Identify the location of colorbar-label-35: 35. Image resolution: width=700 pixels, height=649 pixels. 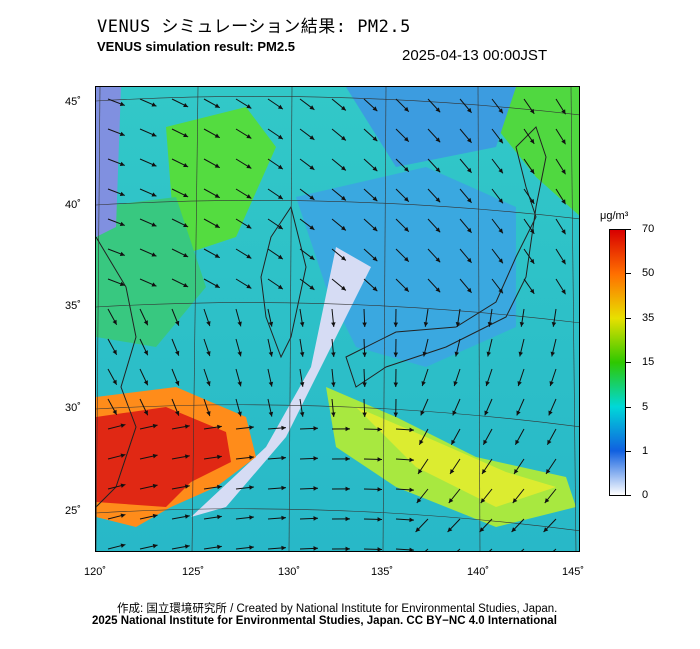
(648, 318).